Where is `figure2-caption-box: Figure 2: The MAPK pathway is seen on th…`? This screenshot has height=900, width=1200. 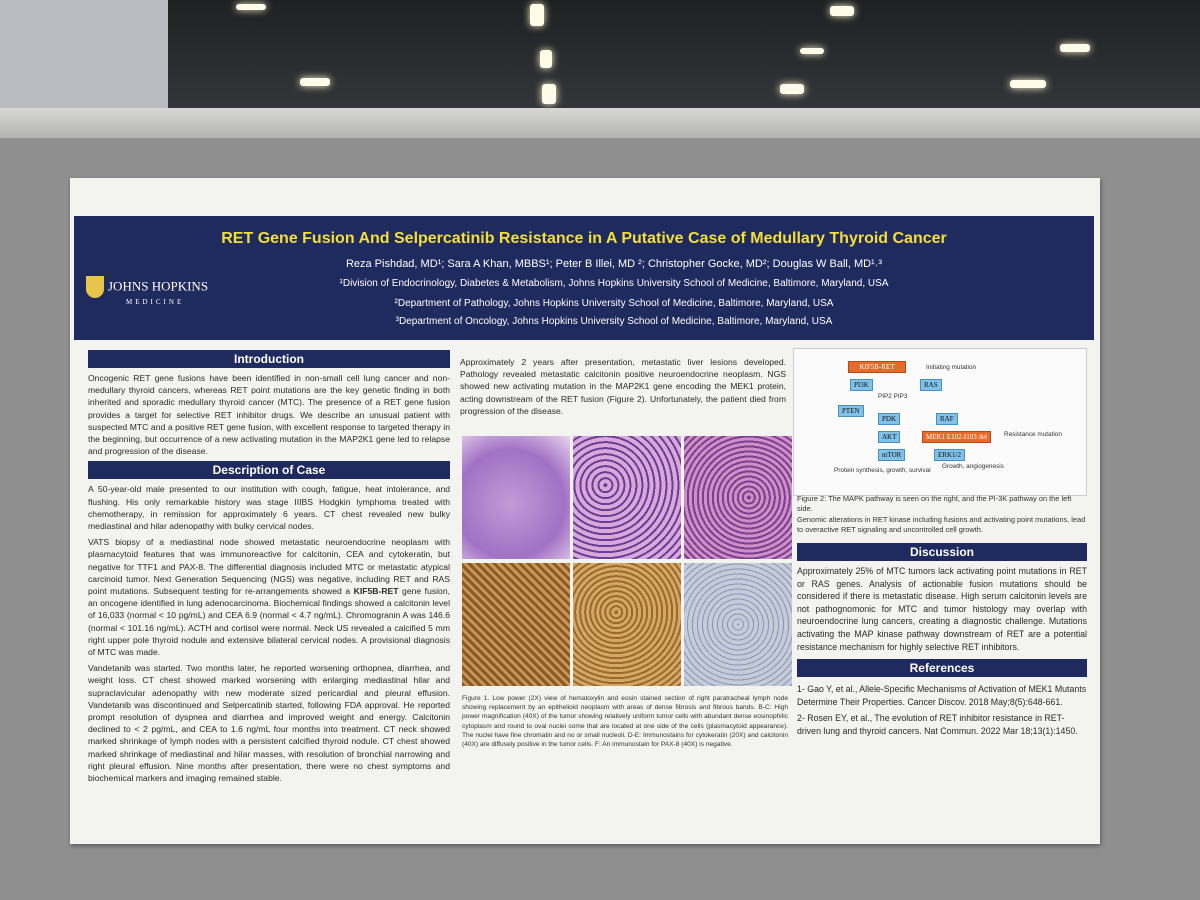
figure2-caption-box: Figure 2: The MAPK pathway is seen on th… is located at coordinates (942, 515).